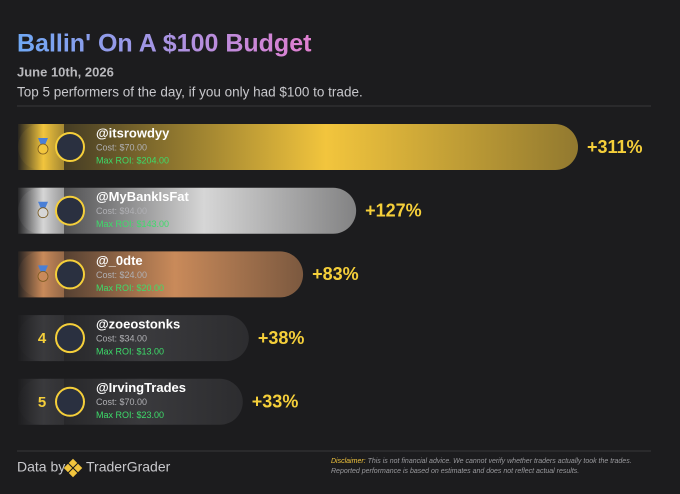 This screenshot has height=494, width=680. I want to click on handle: @MyBankIsFat, so click(143, 196).